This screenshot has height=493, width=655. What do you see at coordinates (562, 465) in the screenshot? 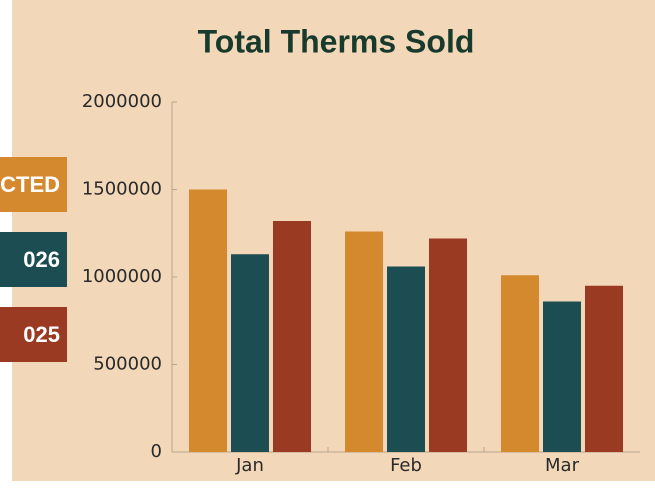
I see `x-tick-label: Mar` at bounding box center [562, 465].